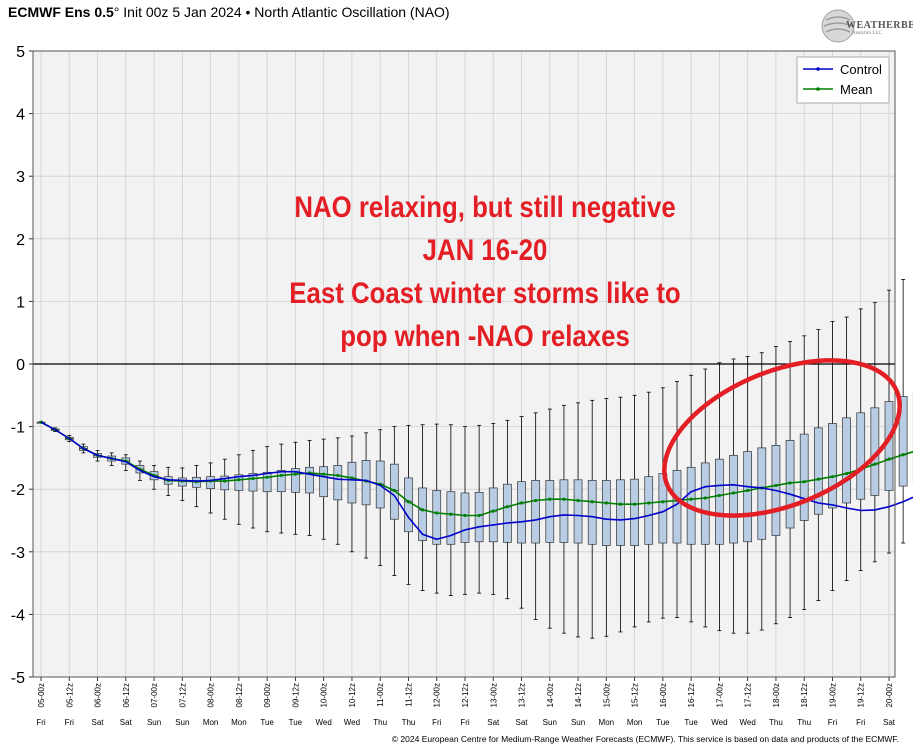 This screenshot has width=913, height=750. What do you see at coordinates (380, 695) in the screenshot?
I see `x-tick-label: 11-00z` at bounding box center [380, 695].